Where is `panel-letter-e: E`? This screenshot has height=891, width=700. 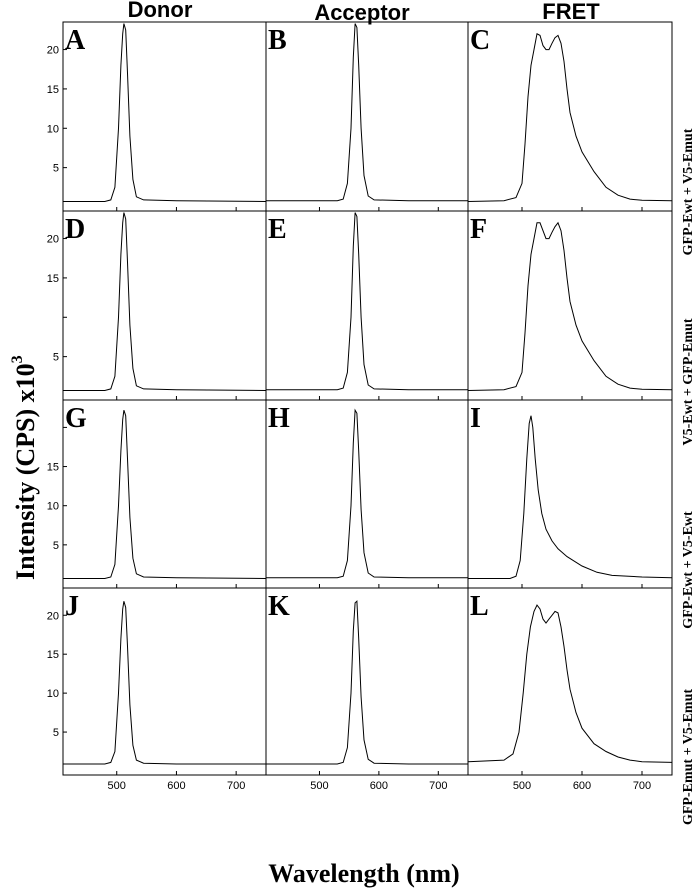
panel-letter-e: E is located at coordinates (277, 229).